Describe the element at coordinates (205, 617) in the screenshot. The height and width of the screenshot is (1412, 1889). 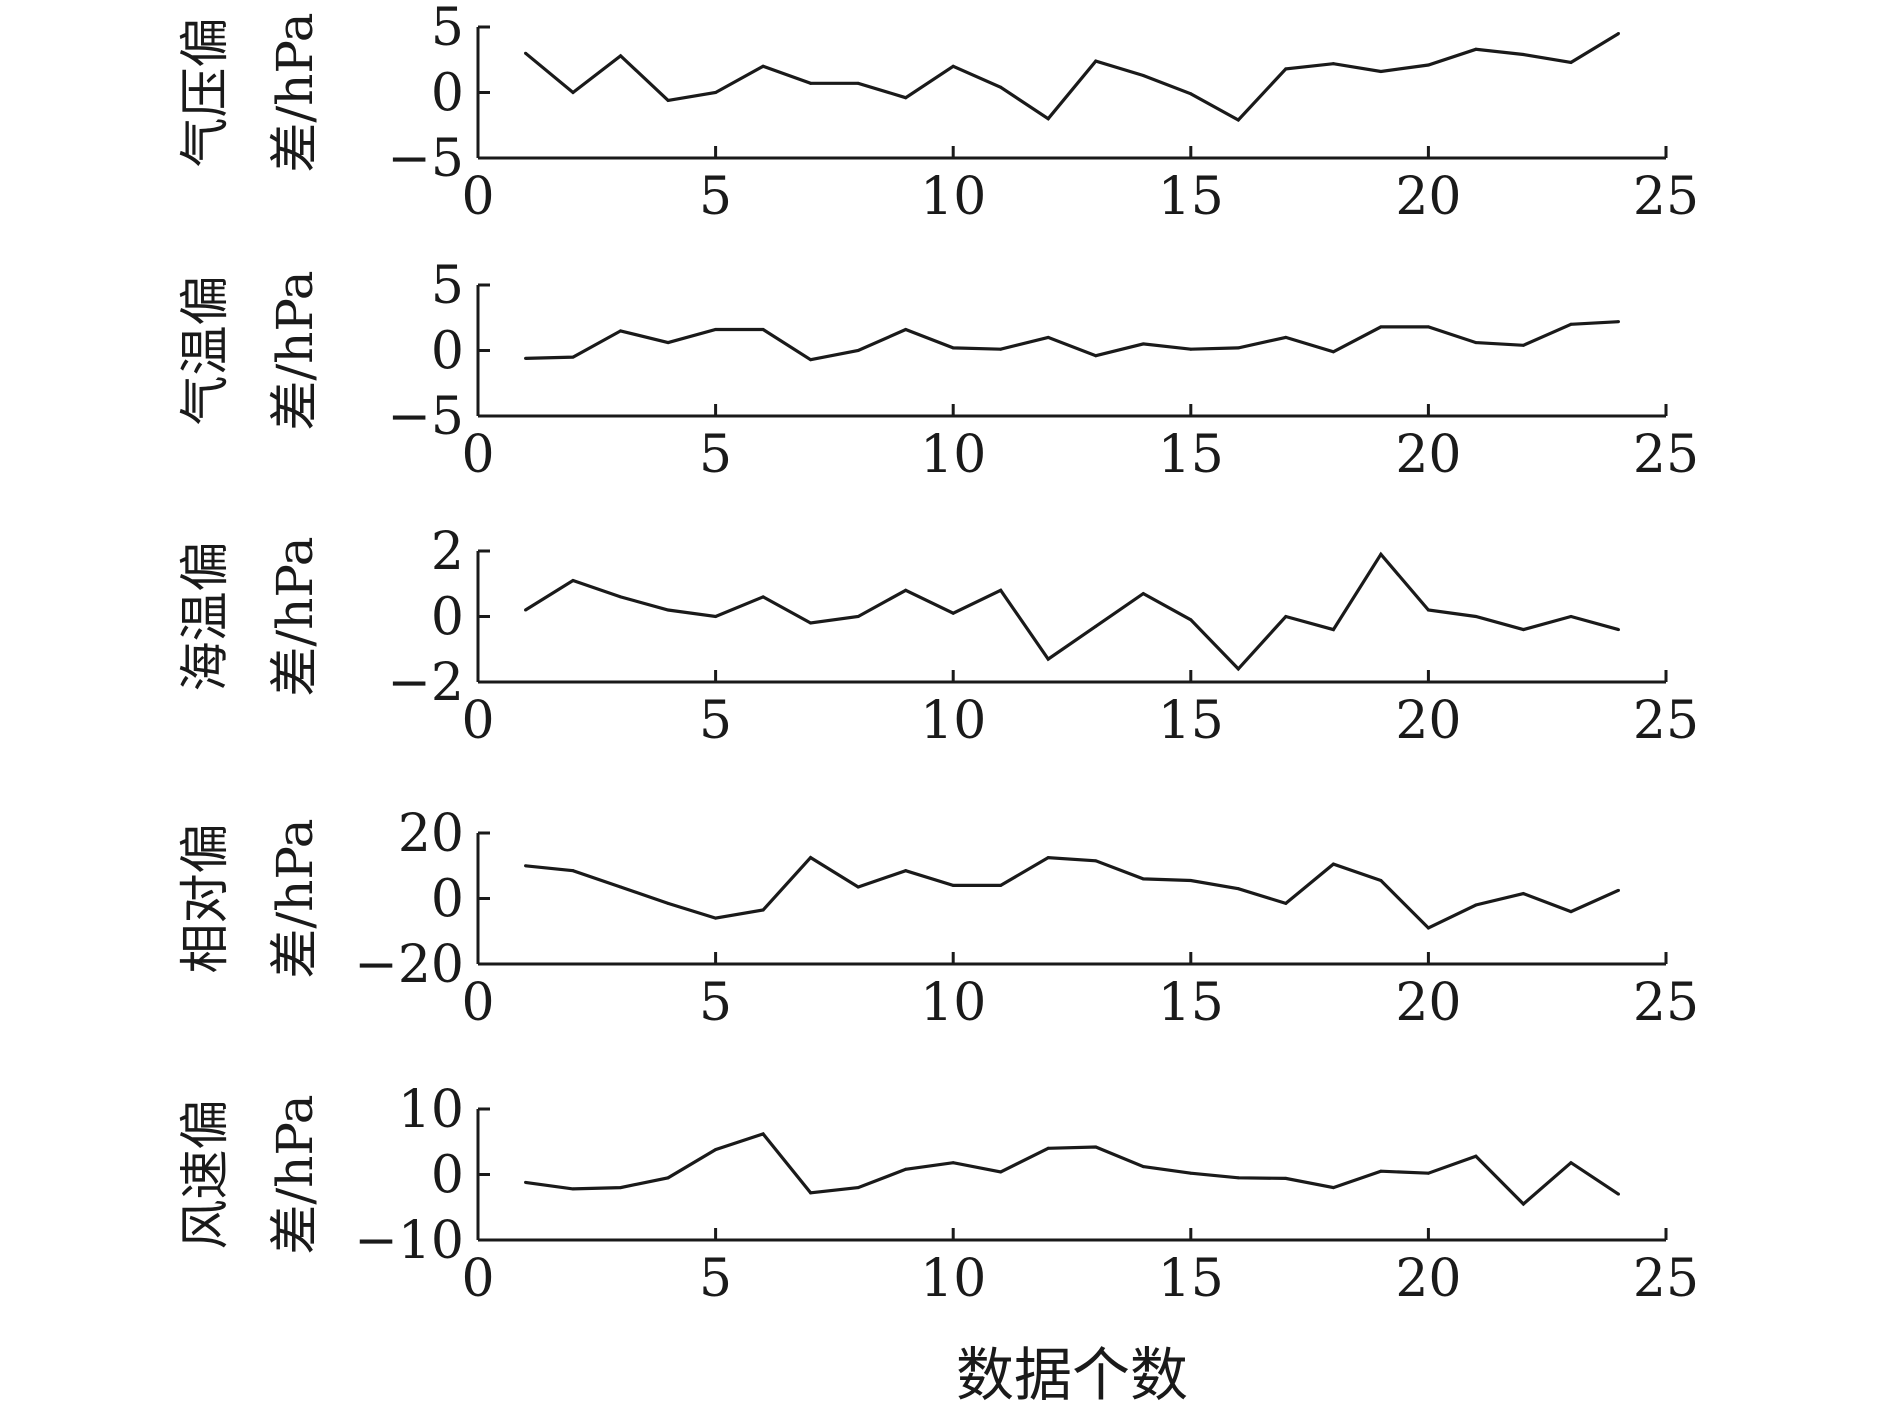
I see `y-axis-title-line-1: 海温偏` at that location.